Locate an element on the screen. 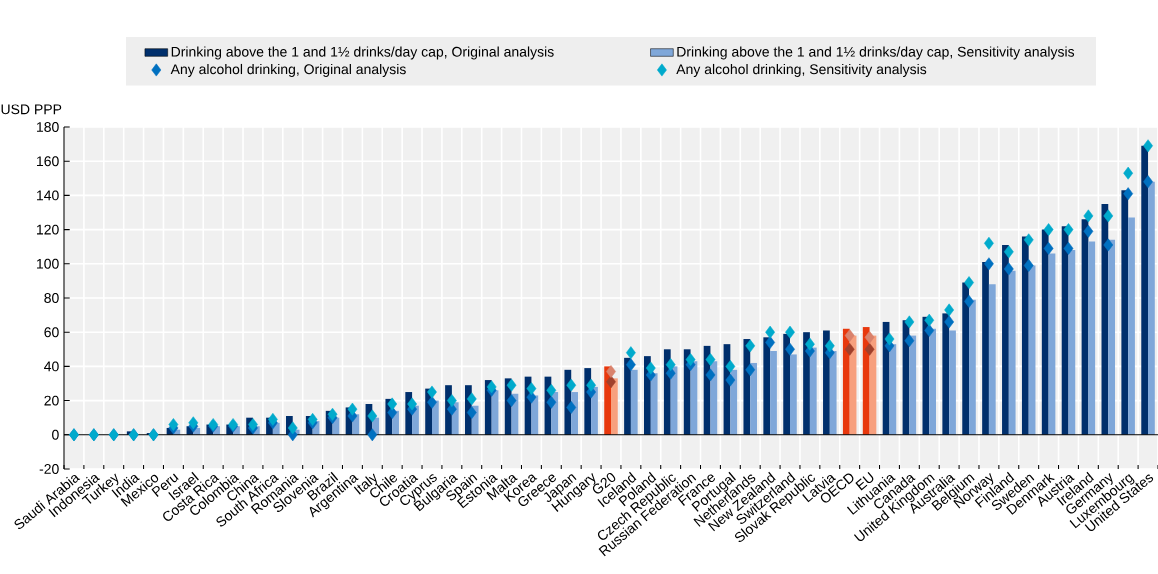  legend-label: Any alcohol drinking, Original analysis is located at coordinates (288, 70).